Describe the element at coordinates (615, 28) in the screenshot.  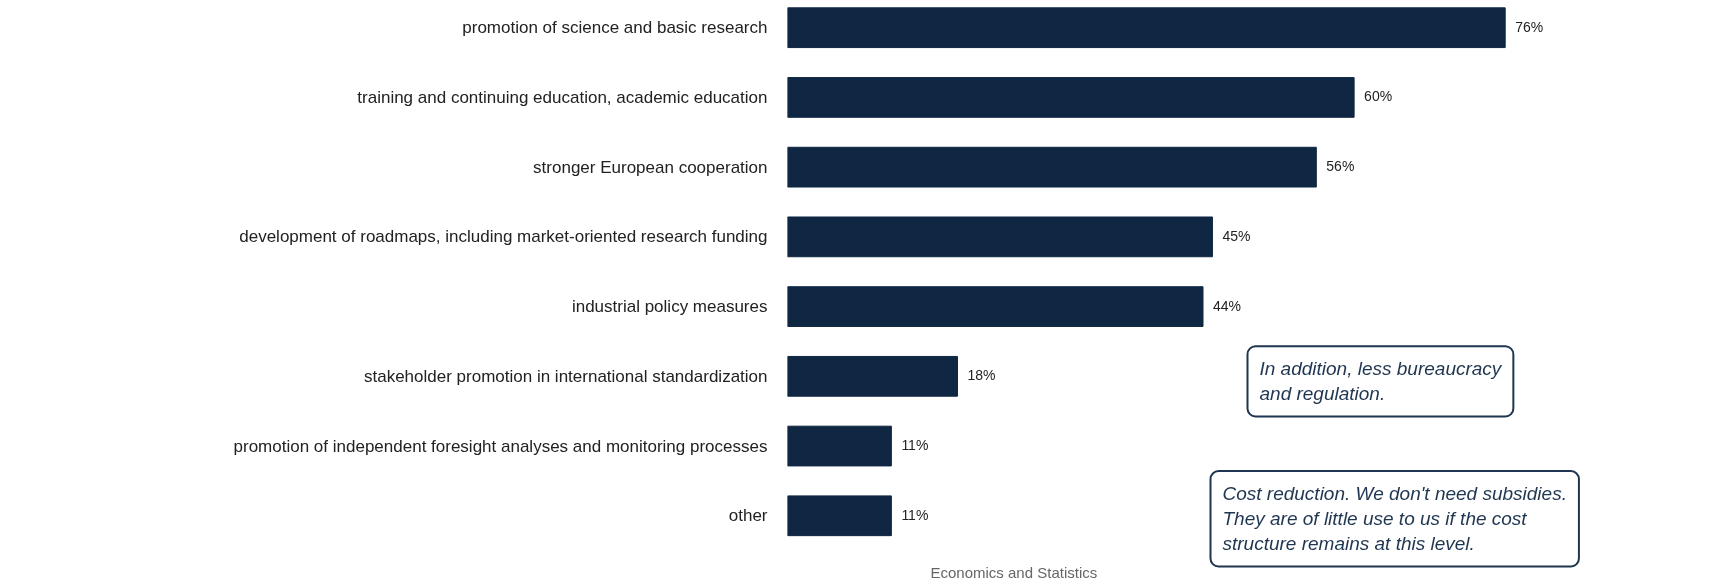
I see `y-tick-label: promotion of science and basic research` at that location.